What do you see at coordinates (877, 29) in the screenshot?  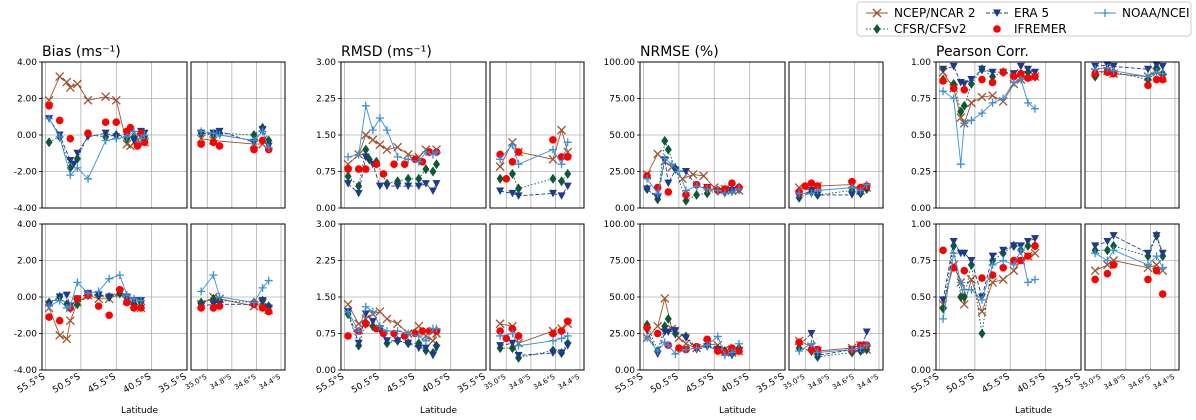 I see `legend-marker` at bounding box center [877, 29].